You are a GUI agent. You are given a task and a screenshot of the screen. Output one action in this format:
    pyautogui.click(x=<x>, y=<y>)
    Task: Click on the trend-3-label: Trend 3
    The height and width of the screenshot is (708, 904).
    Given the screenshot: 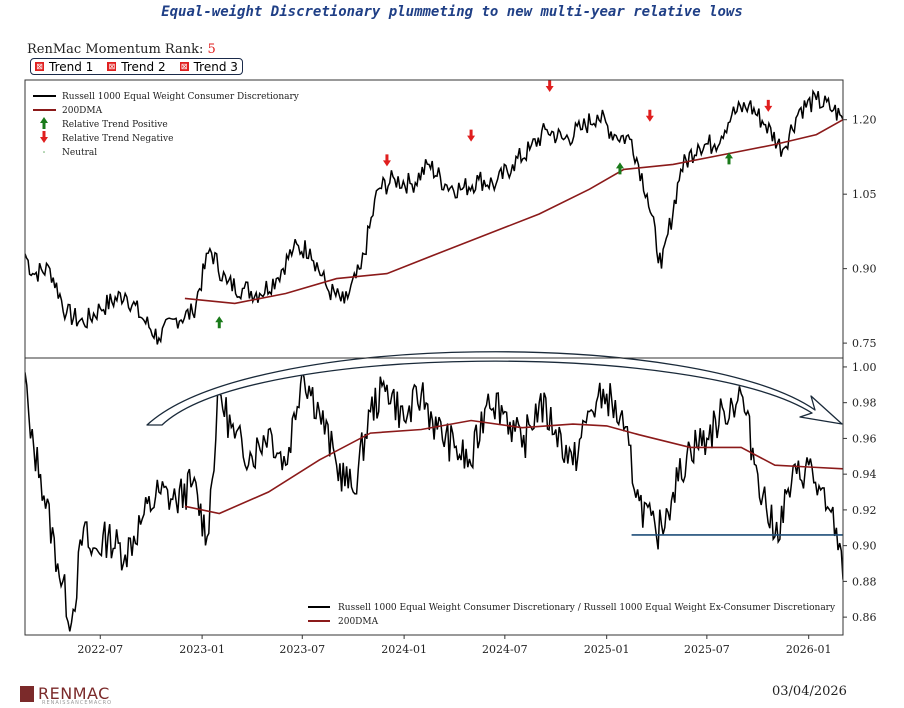 What is the action you would take?
    pyautogui.click(x=215, y=66)
    